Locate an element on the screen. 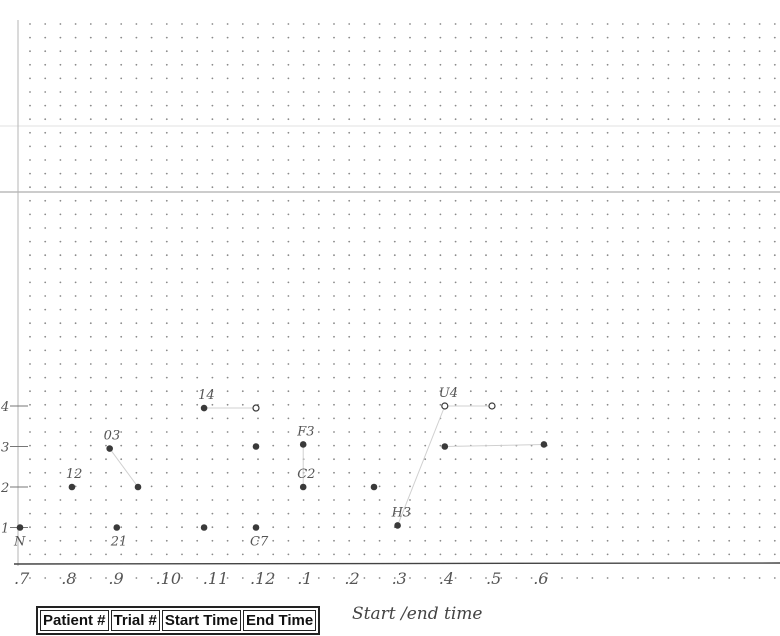  x-tick-label: .7 is located at coordinates (22, 578).